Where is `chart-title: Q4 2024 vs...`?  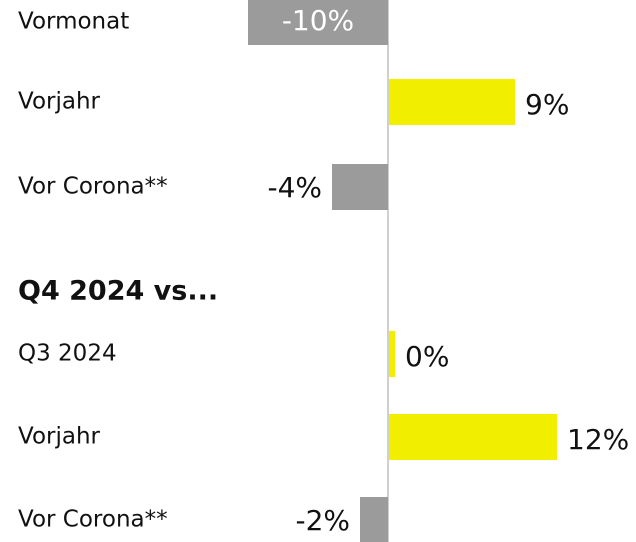 chart-title: Q4 2024 vs... is located at coordinates (118, 291).